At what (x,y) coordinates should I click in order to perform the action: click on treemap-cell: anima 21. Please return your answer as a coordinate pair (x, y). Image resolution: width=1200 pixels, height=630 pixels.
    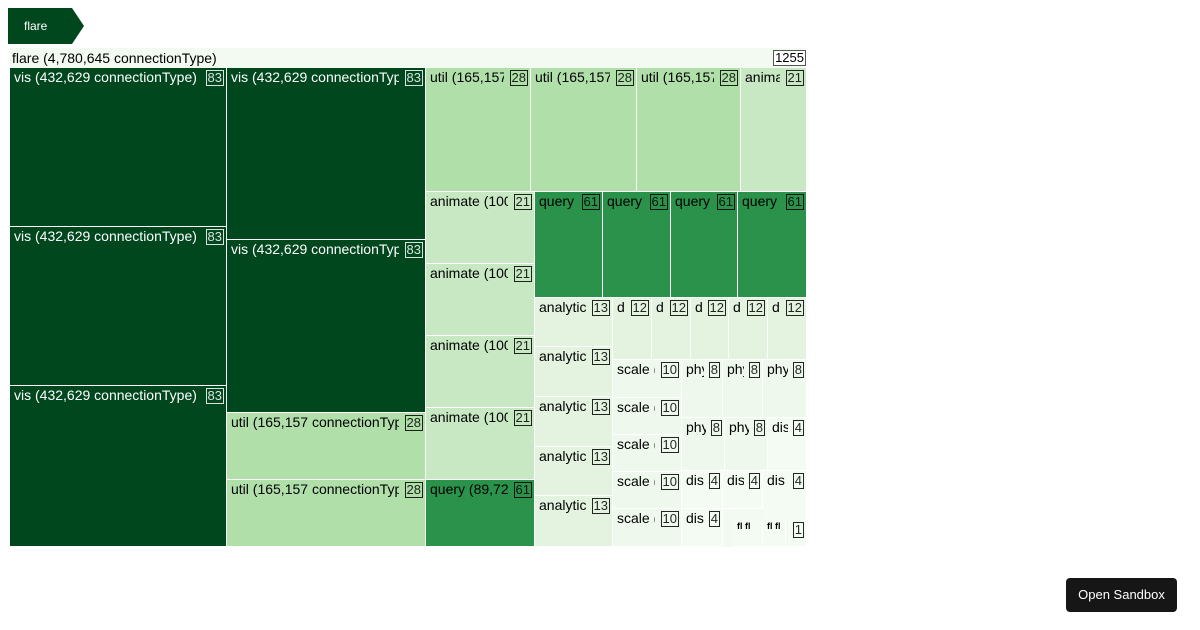
    Looking at the image, I should click on (774, 130).